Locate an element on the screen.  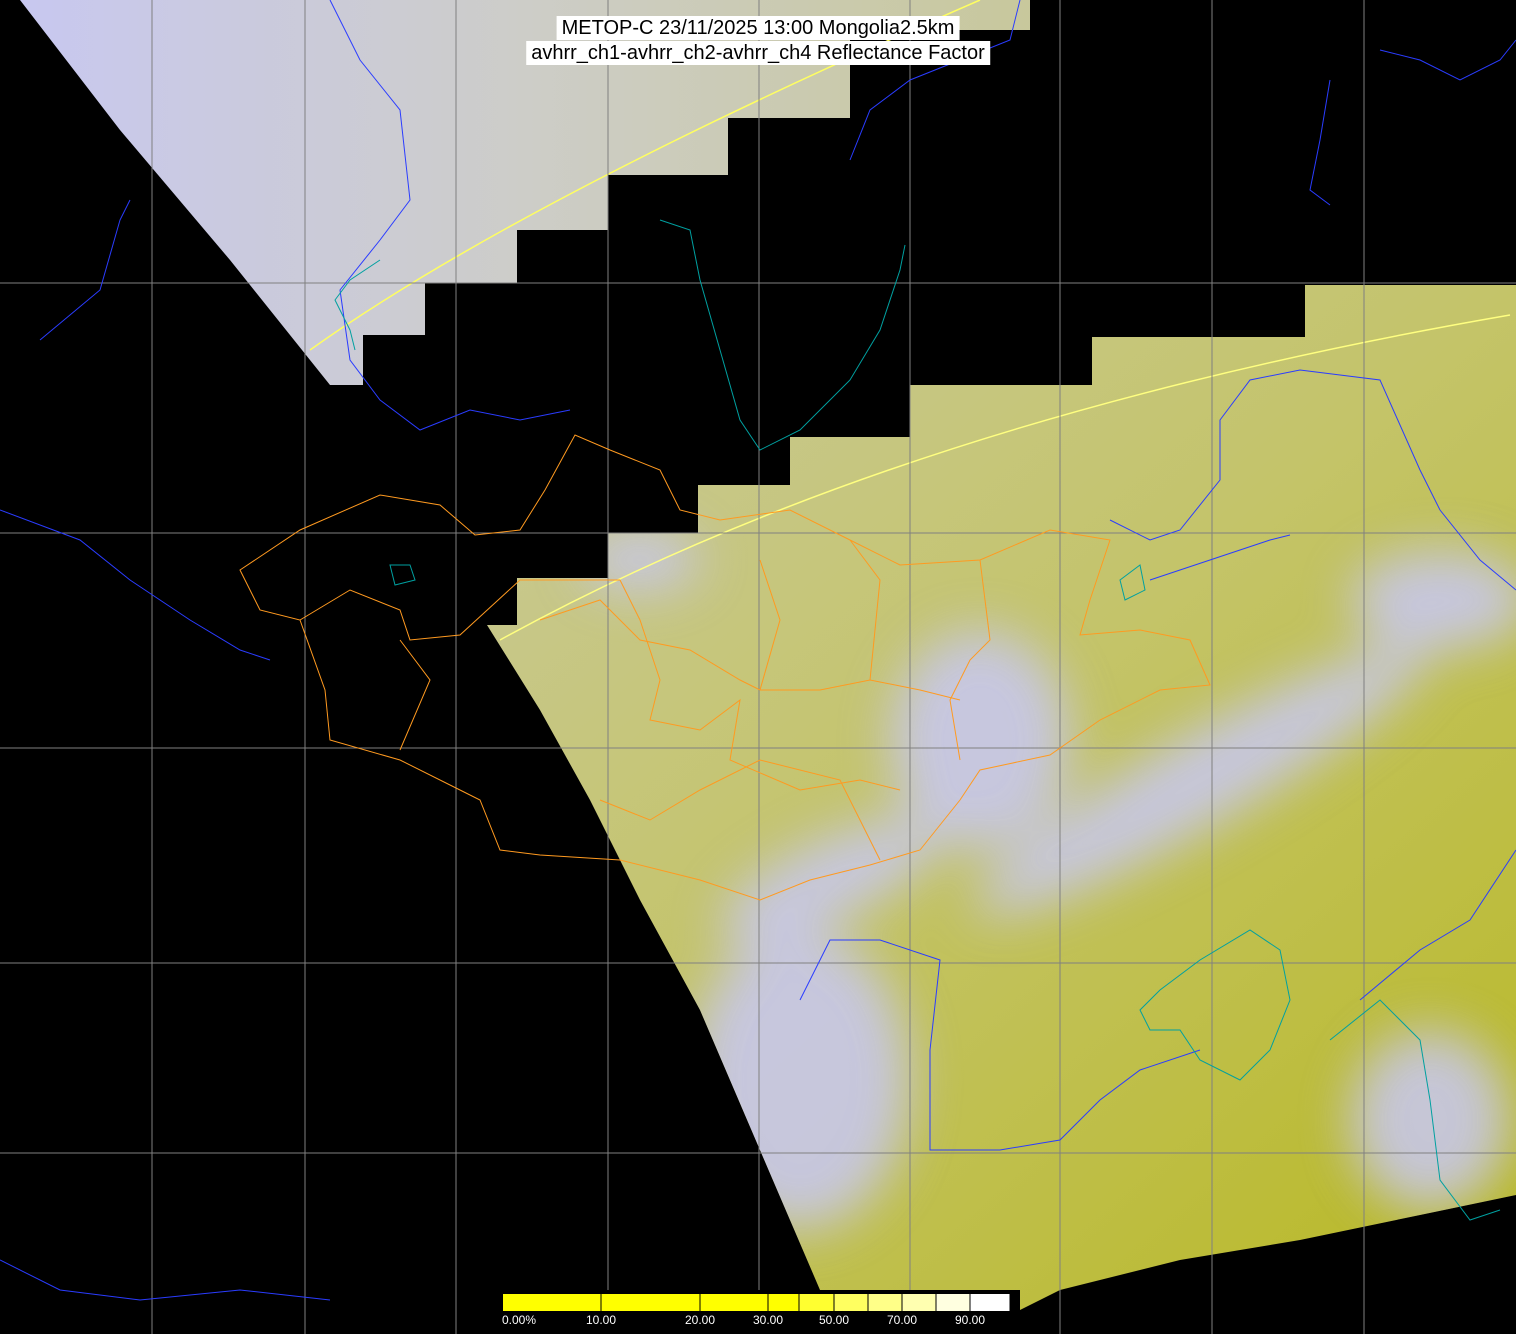
colorbar-label: 0.00% is located at coordinates (519, 1320).